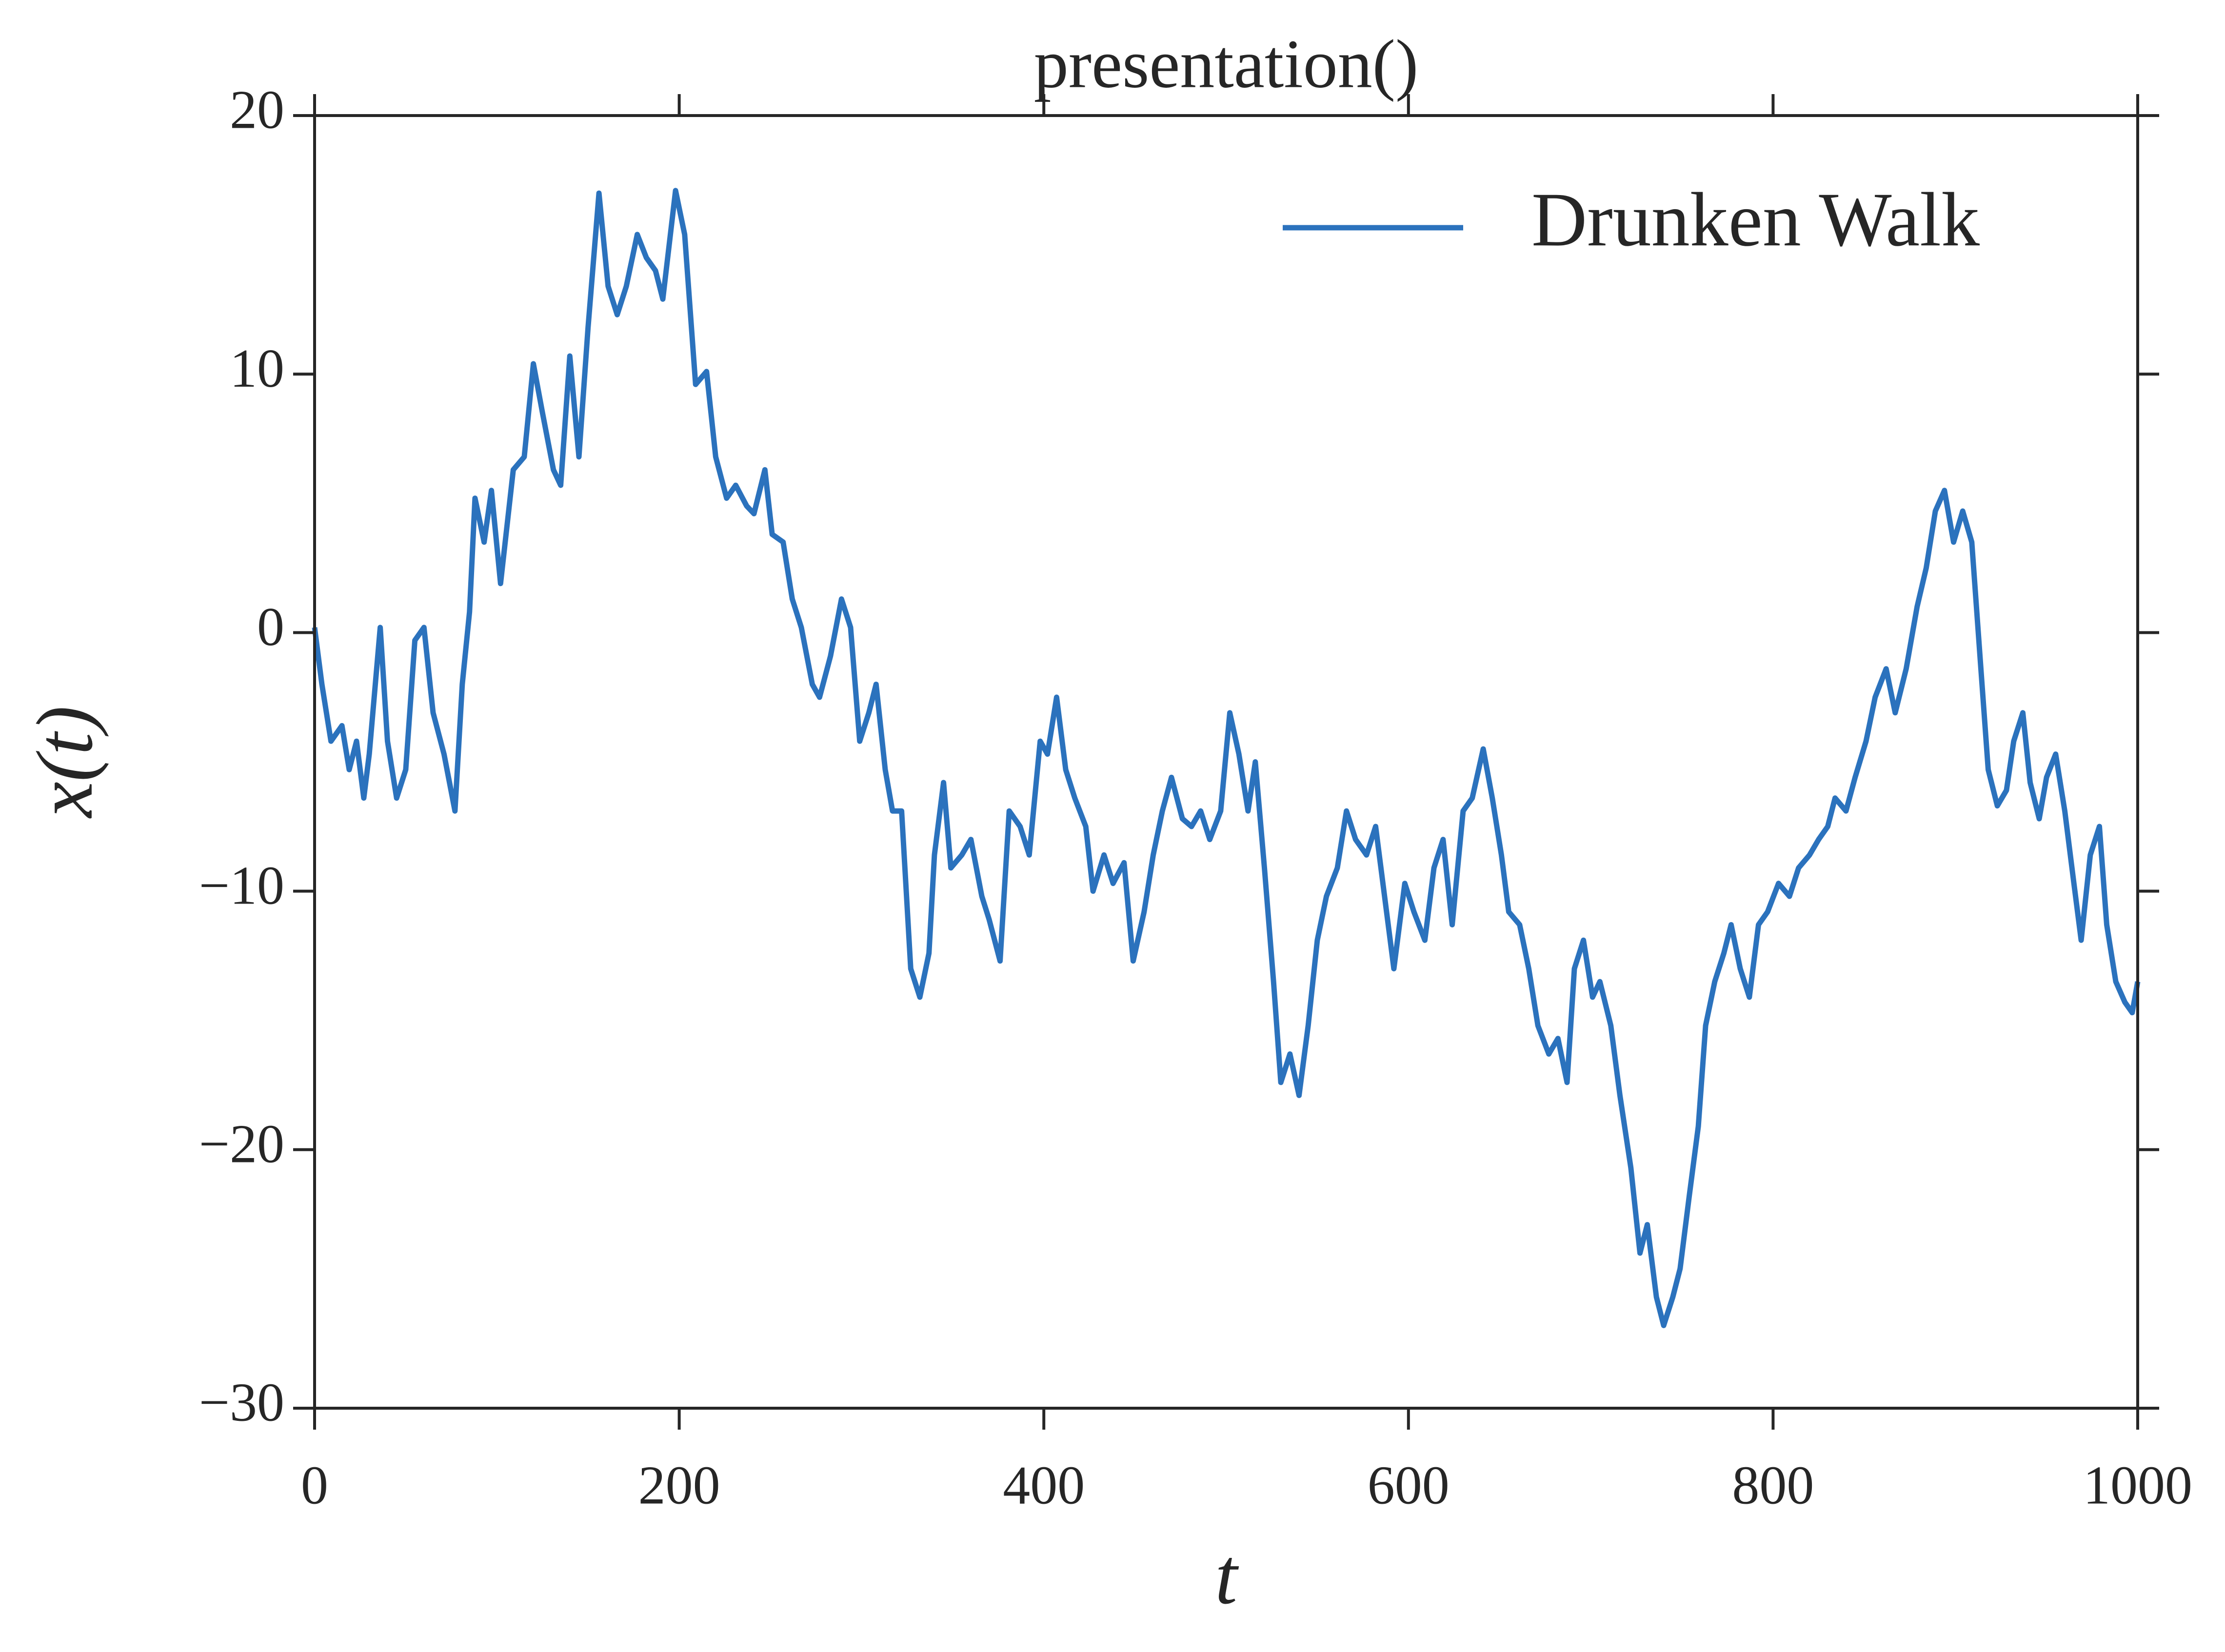  I want to click on y-tick-label: −20, so click(241, 1144).